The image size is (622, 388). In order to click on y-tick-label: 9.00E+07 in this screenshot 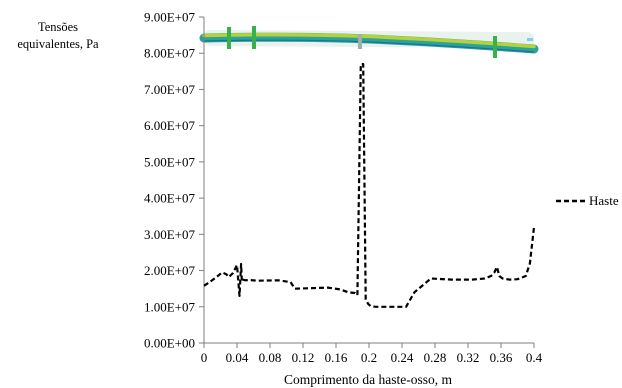, I will do `click(170, 17)`.